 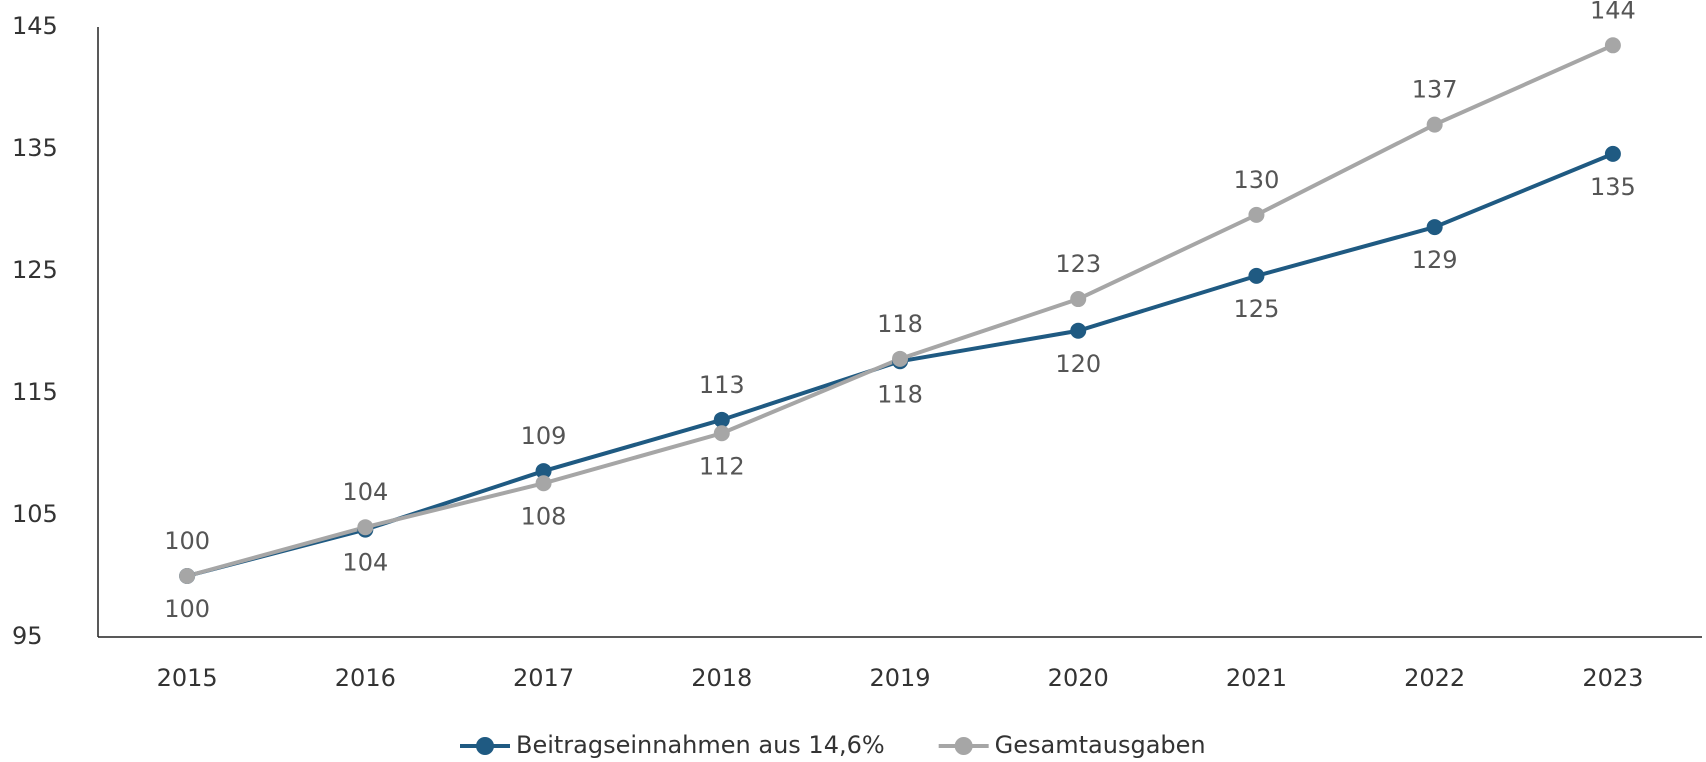 I want to click on data-label: 120, so click(x=1078, y=364).